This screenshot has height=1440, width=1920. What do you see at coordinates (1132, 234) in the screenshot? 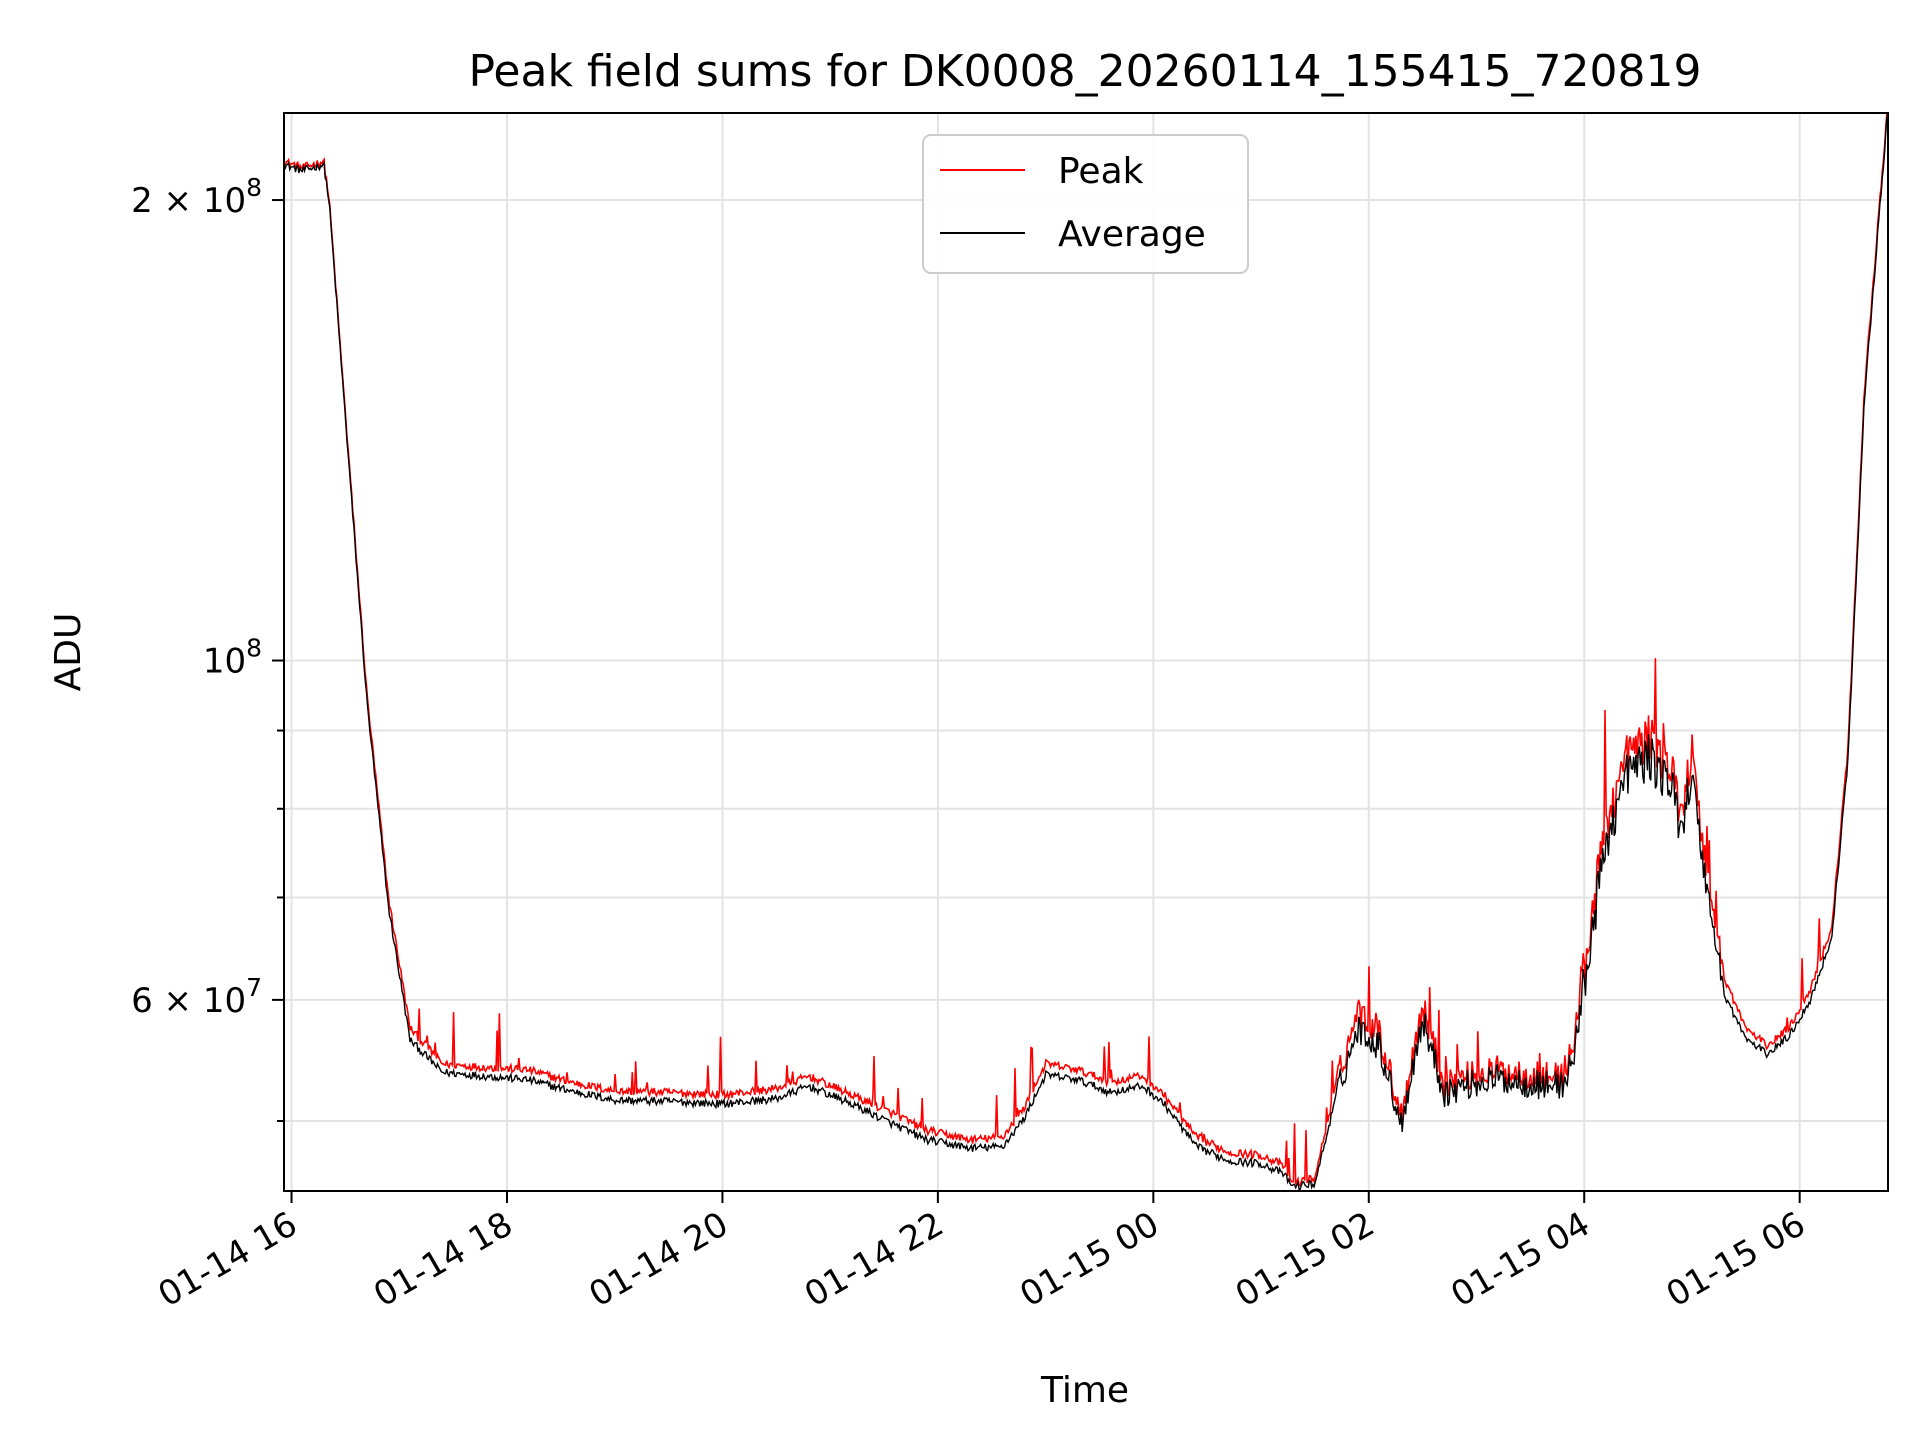
I see `legend-label-average: Average` at bounding box center [1132, 234].